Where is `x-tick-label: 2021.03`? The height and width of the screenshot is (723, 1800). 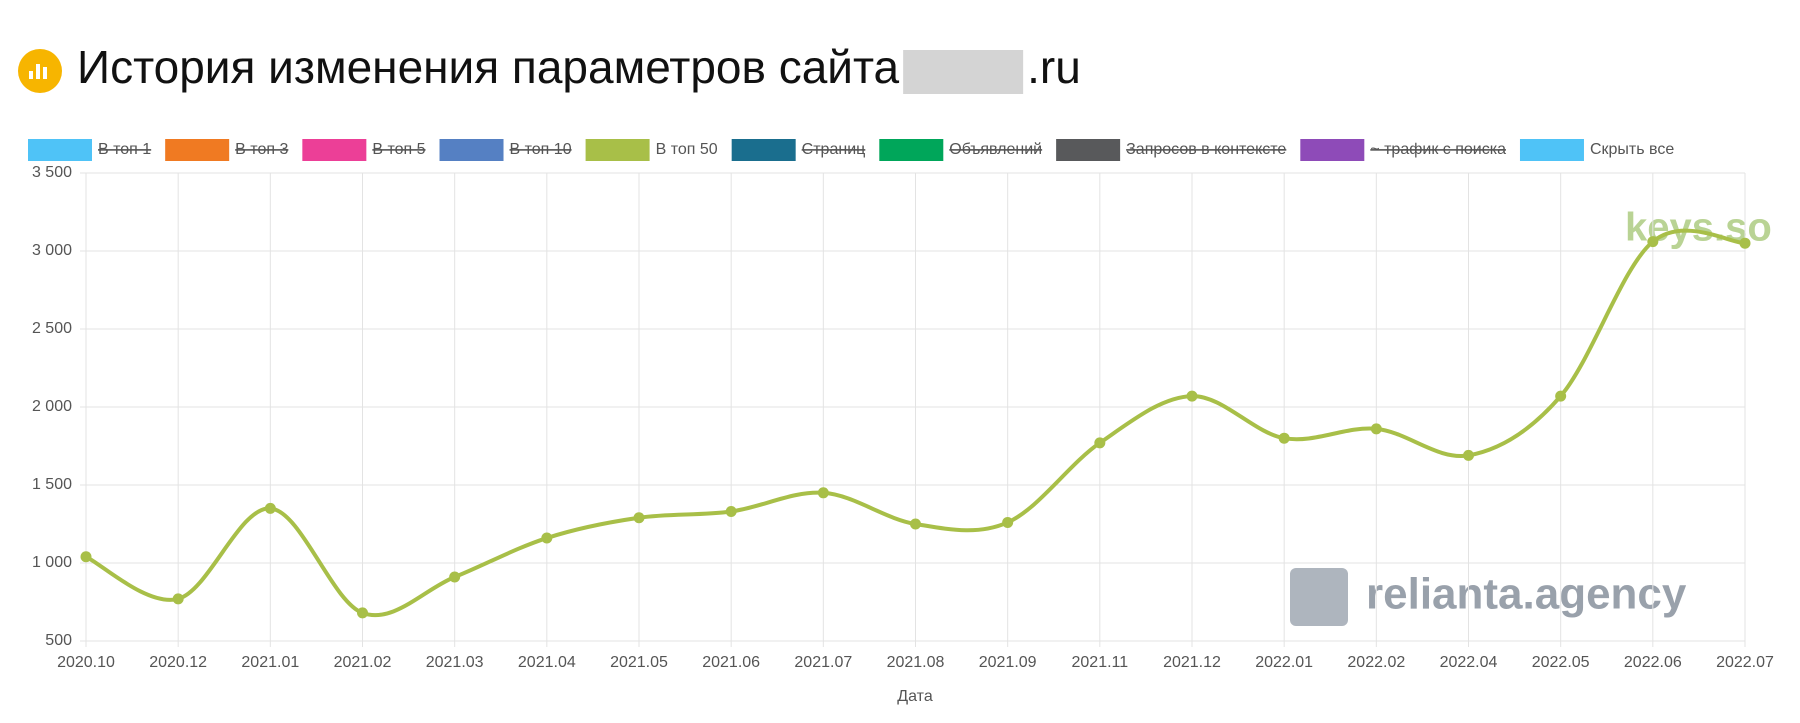
x-tick-label: 2021.03 is located at coordinates (455, 662).